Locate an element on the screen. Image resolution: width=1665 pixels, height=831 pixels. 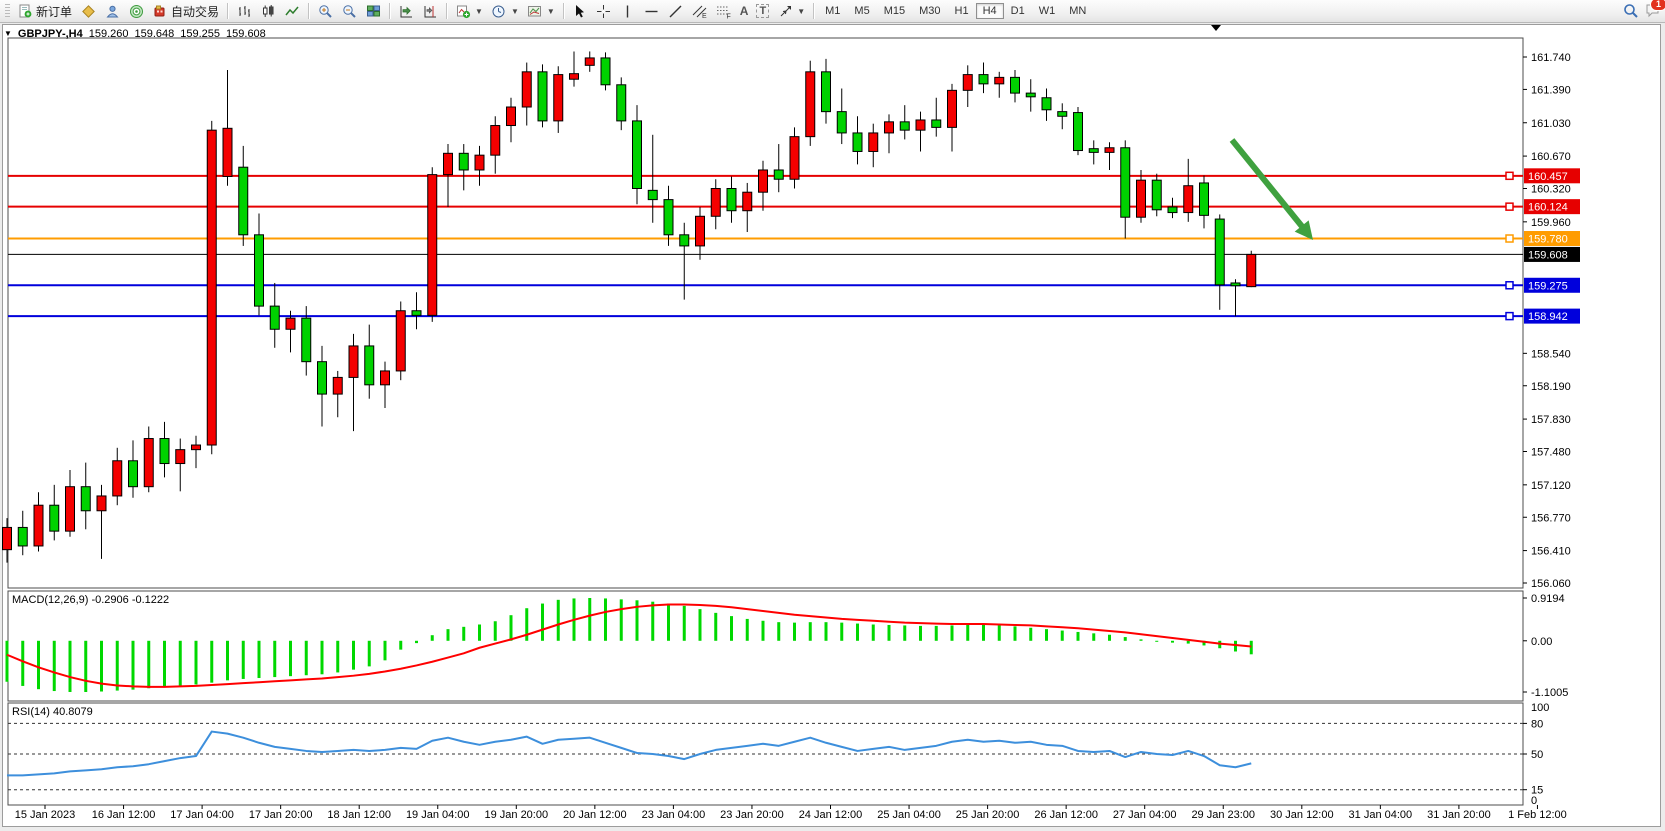
splitter-handle-icon is located at coordinates (1216, 28).